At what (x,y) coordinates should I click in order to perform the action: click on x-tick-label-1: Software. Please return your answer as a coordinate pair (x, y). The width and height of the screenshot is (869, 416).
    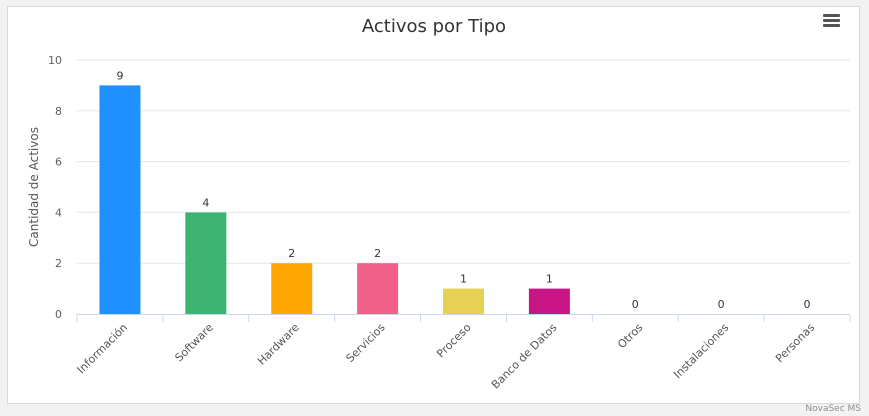
    Looking at the image, I should click on (194, 343).